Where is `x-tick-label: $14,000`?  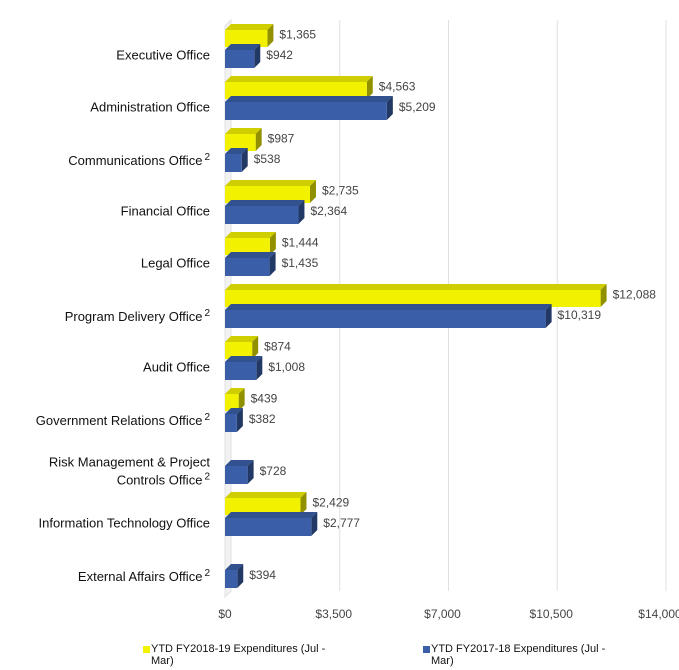 x-tick-label: $14,000 is located at coordinates (658, 614).